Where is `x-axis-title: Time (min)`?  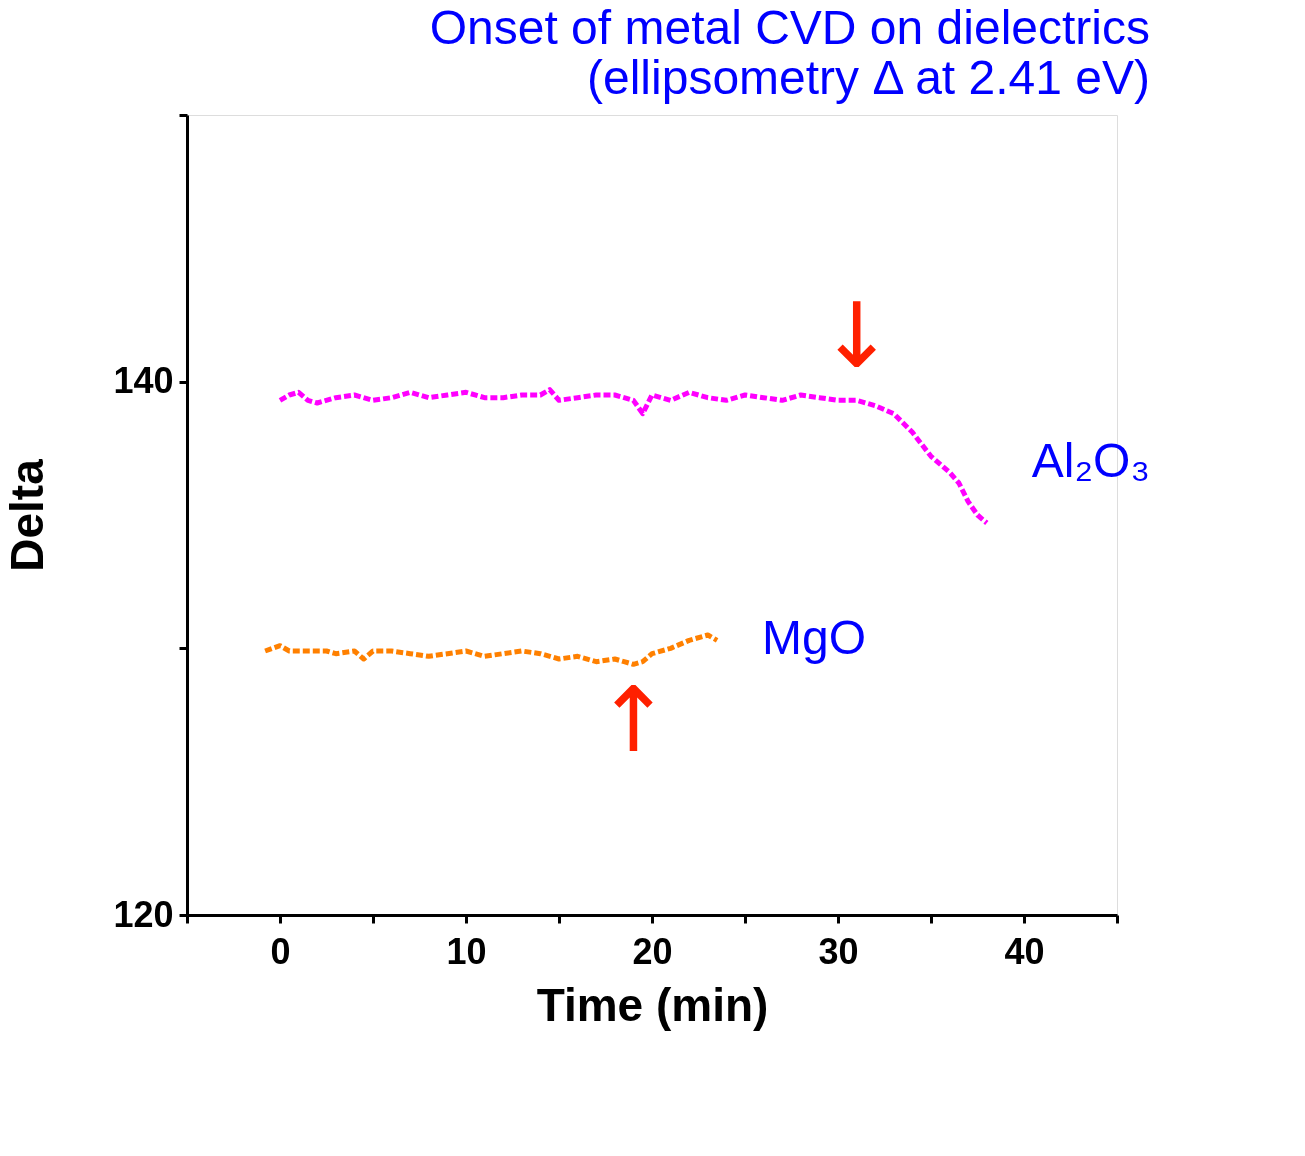
x-axis-title: Time (min) is located at coordinates (652, 1004).